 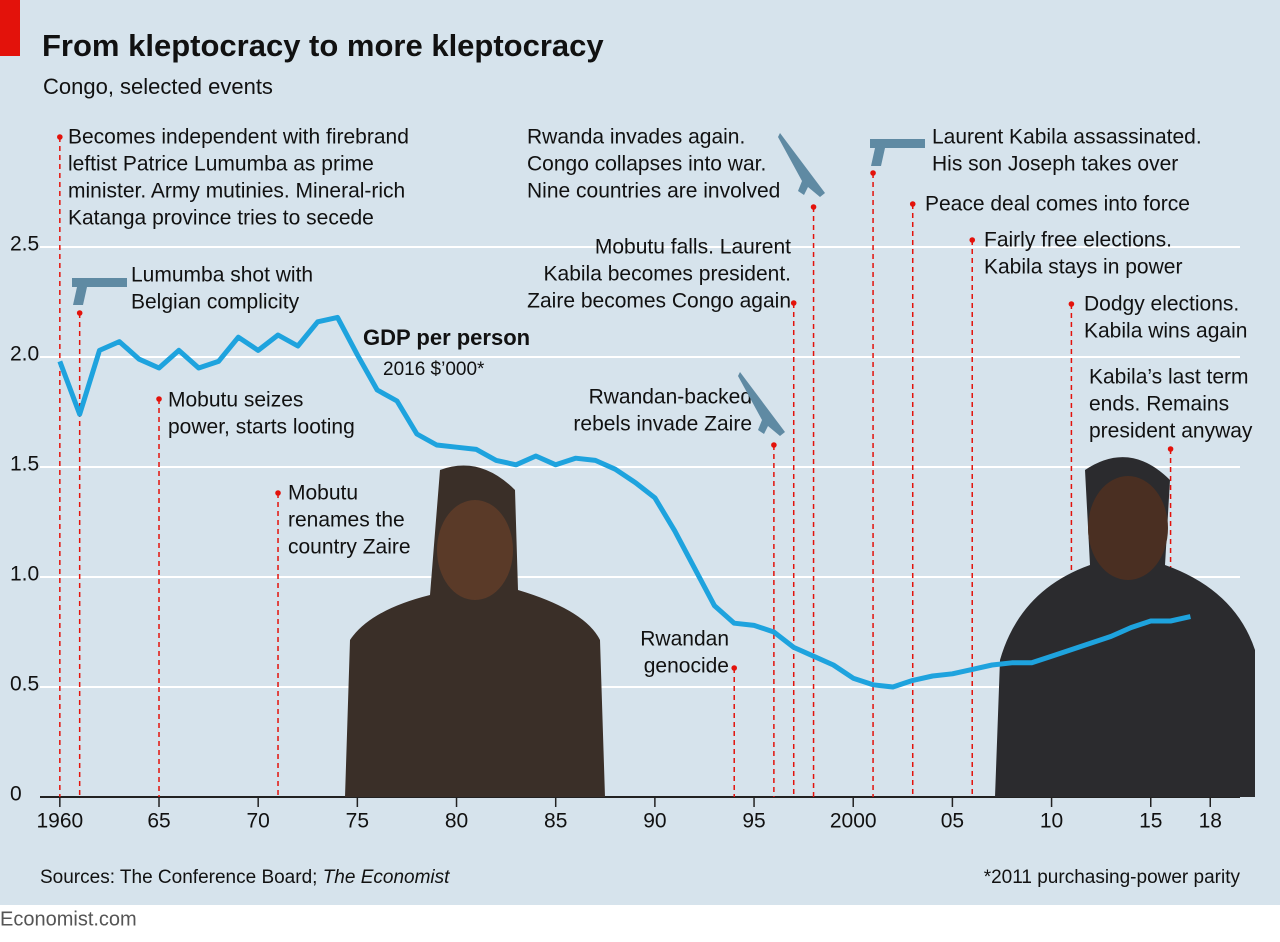 I want to click on y-tick-label: 0, so click(x=16, y=794).